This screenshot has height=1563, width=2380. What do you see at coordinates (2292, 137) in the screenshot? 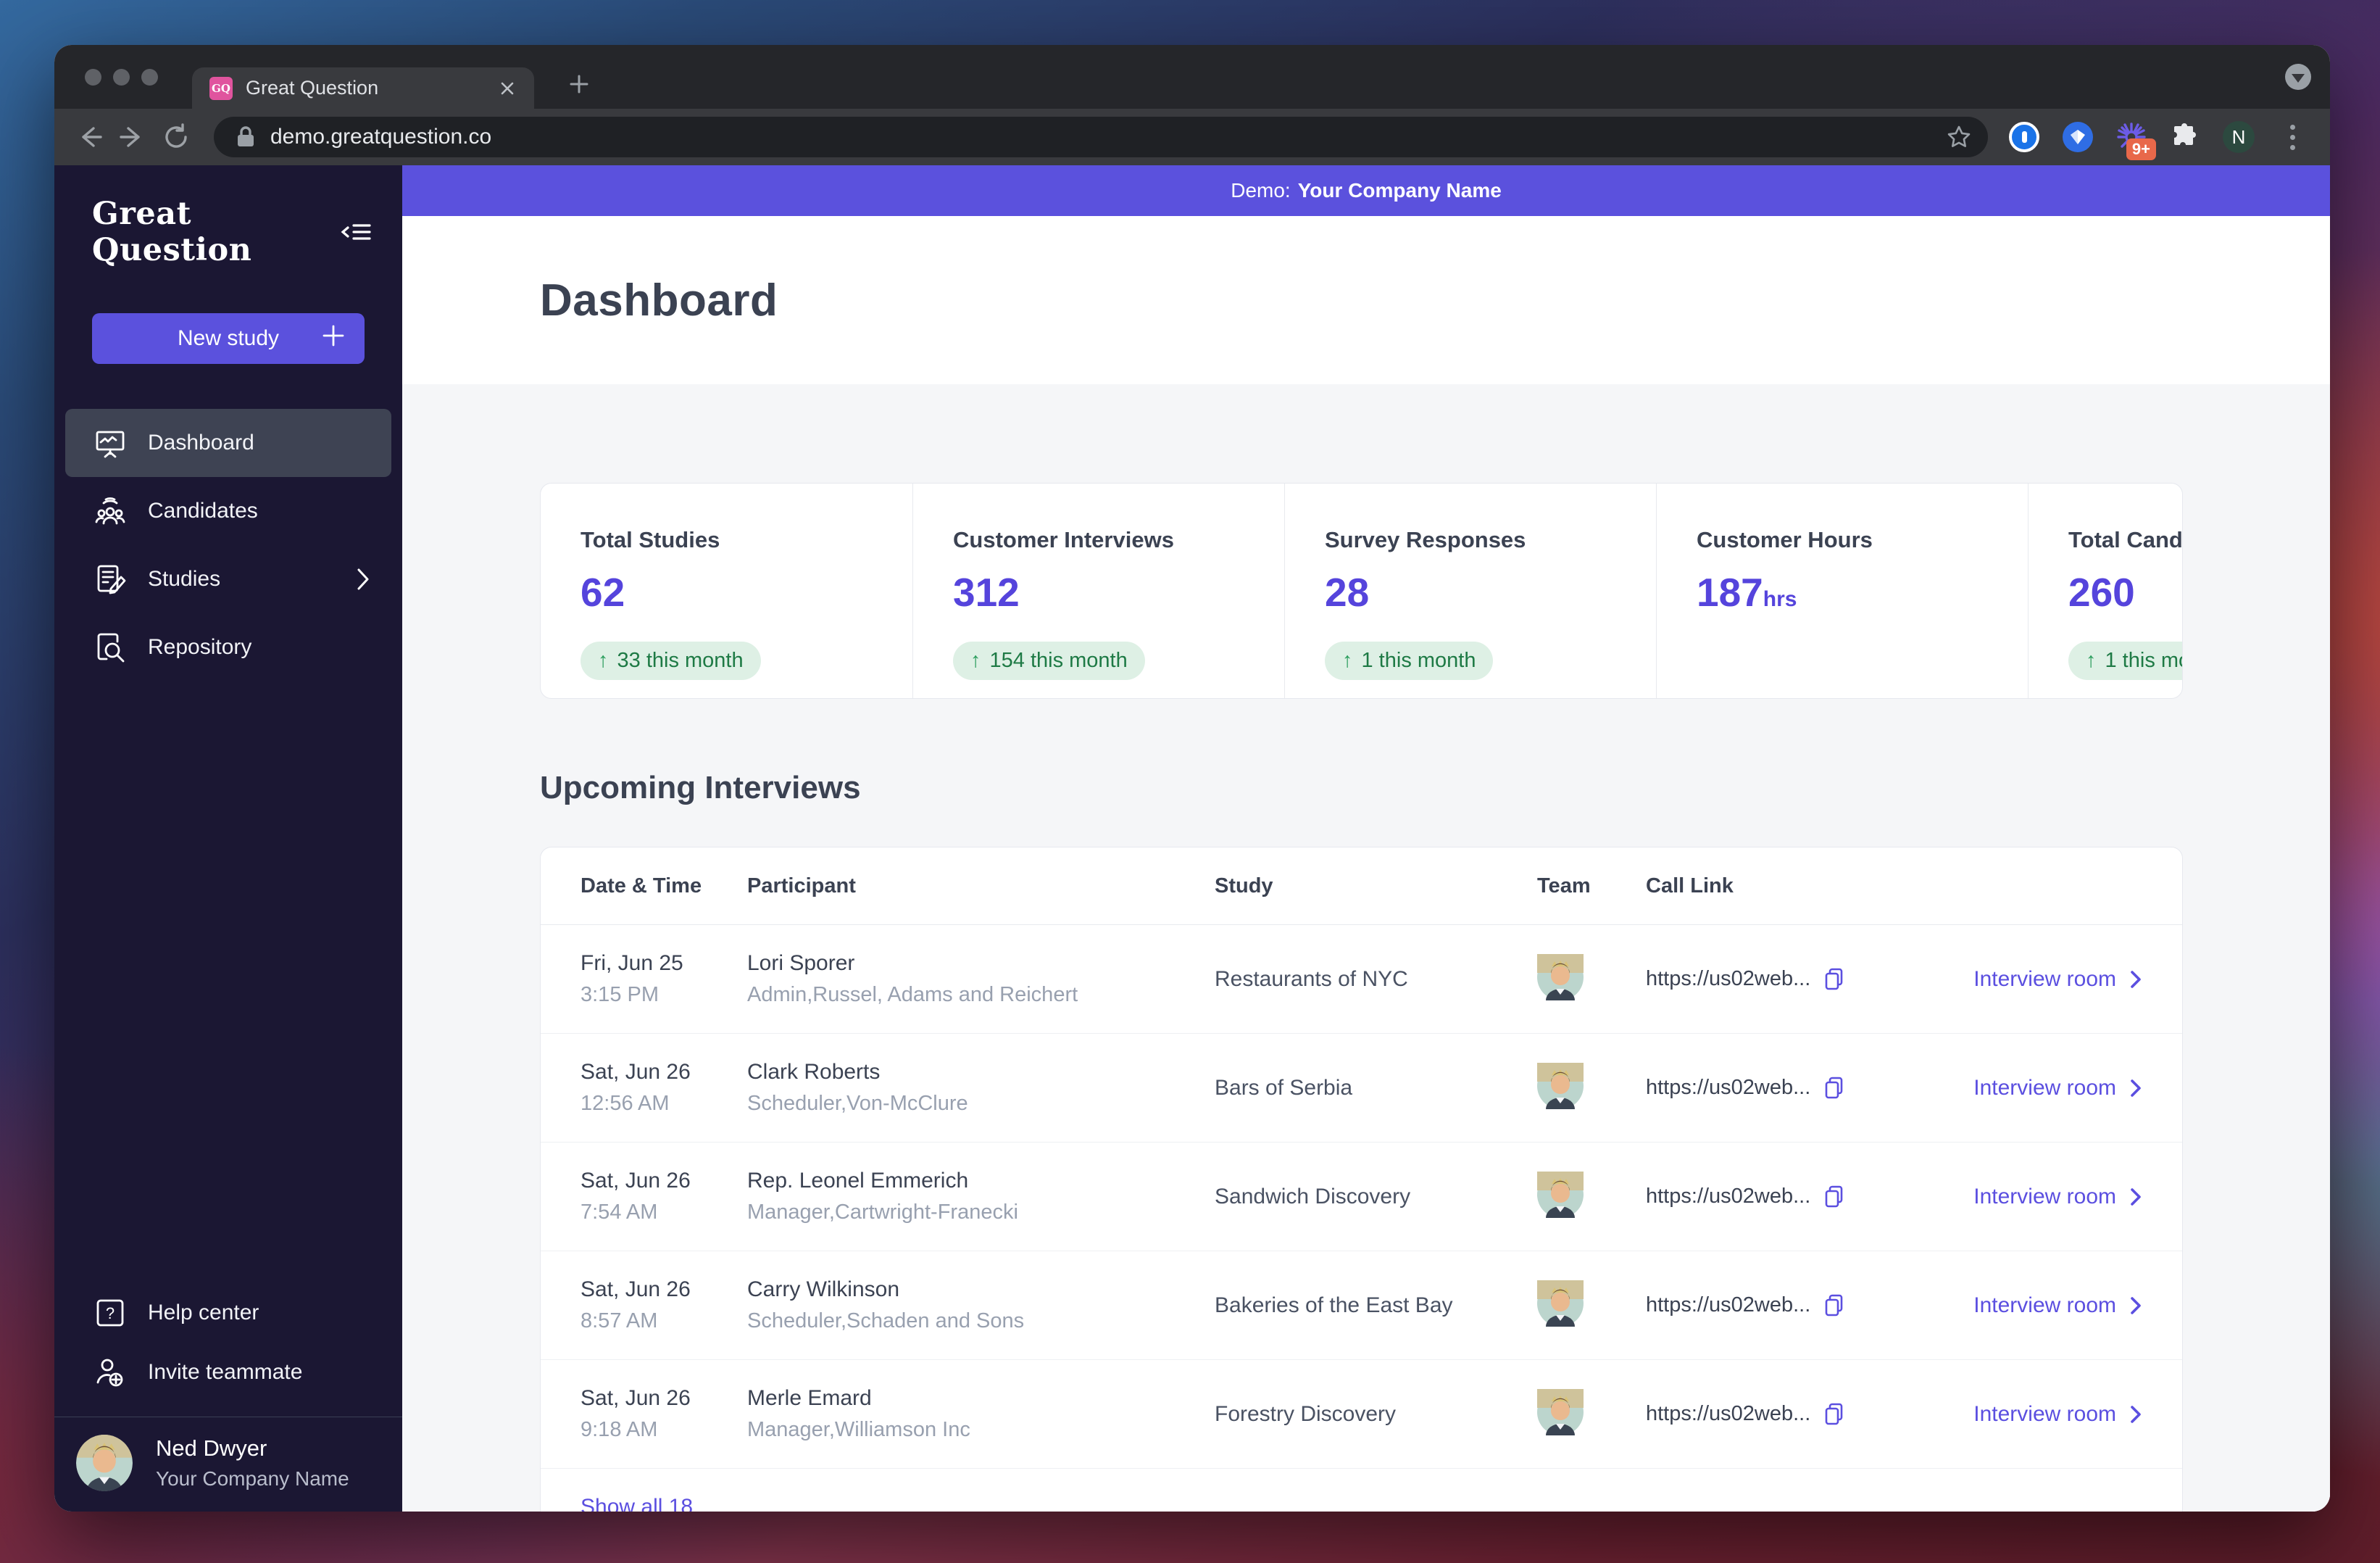
I see `browser-menu-kebab-icon` at bounding box center [2292, 137].